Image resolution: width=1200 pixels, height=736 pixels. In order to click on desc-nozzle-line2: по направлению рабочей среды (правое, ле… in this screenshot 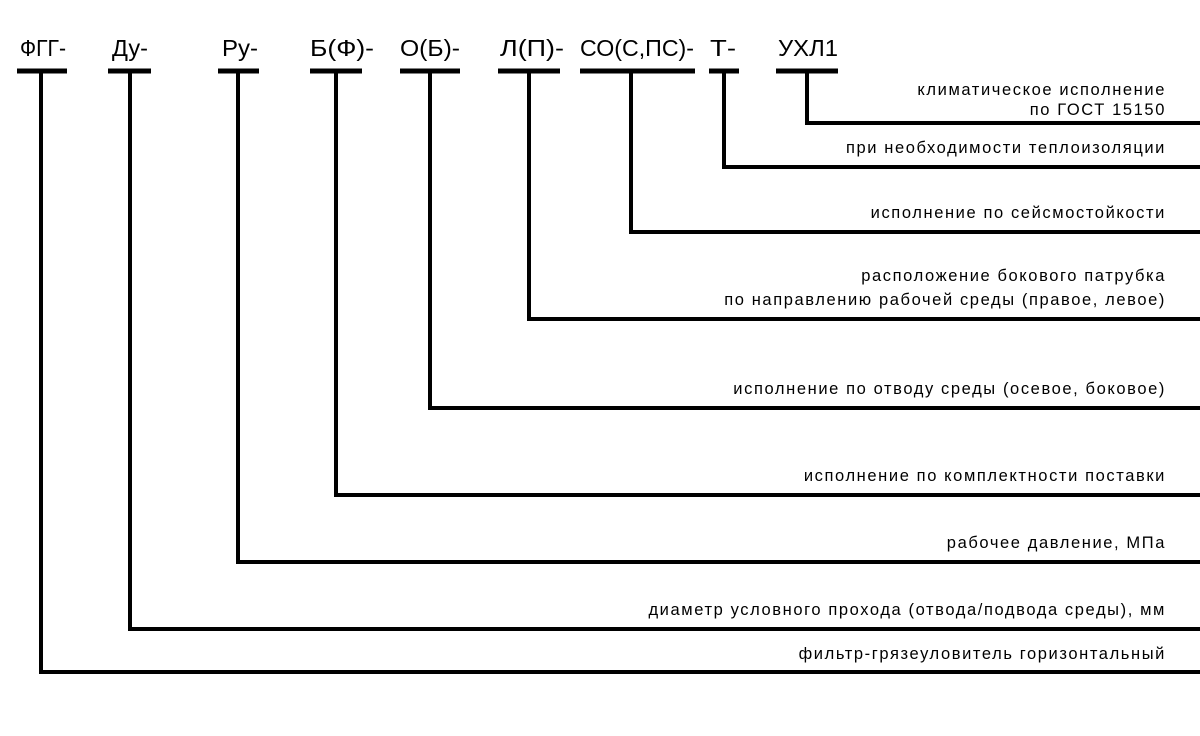, I will do `click(945, 300)`.